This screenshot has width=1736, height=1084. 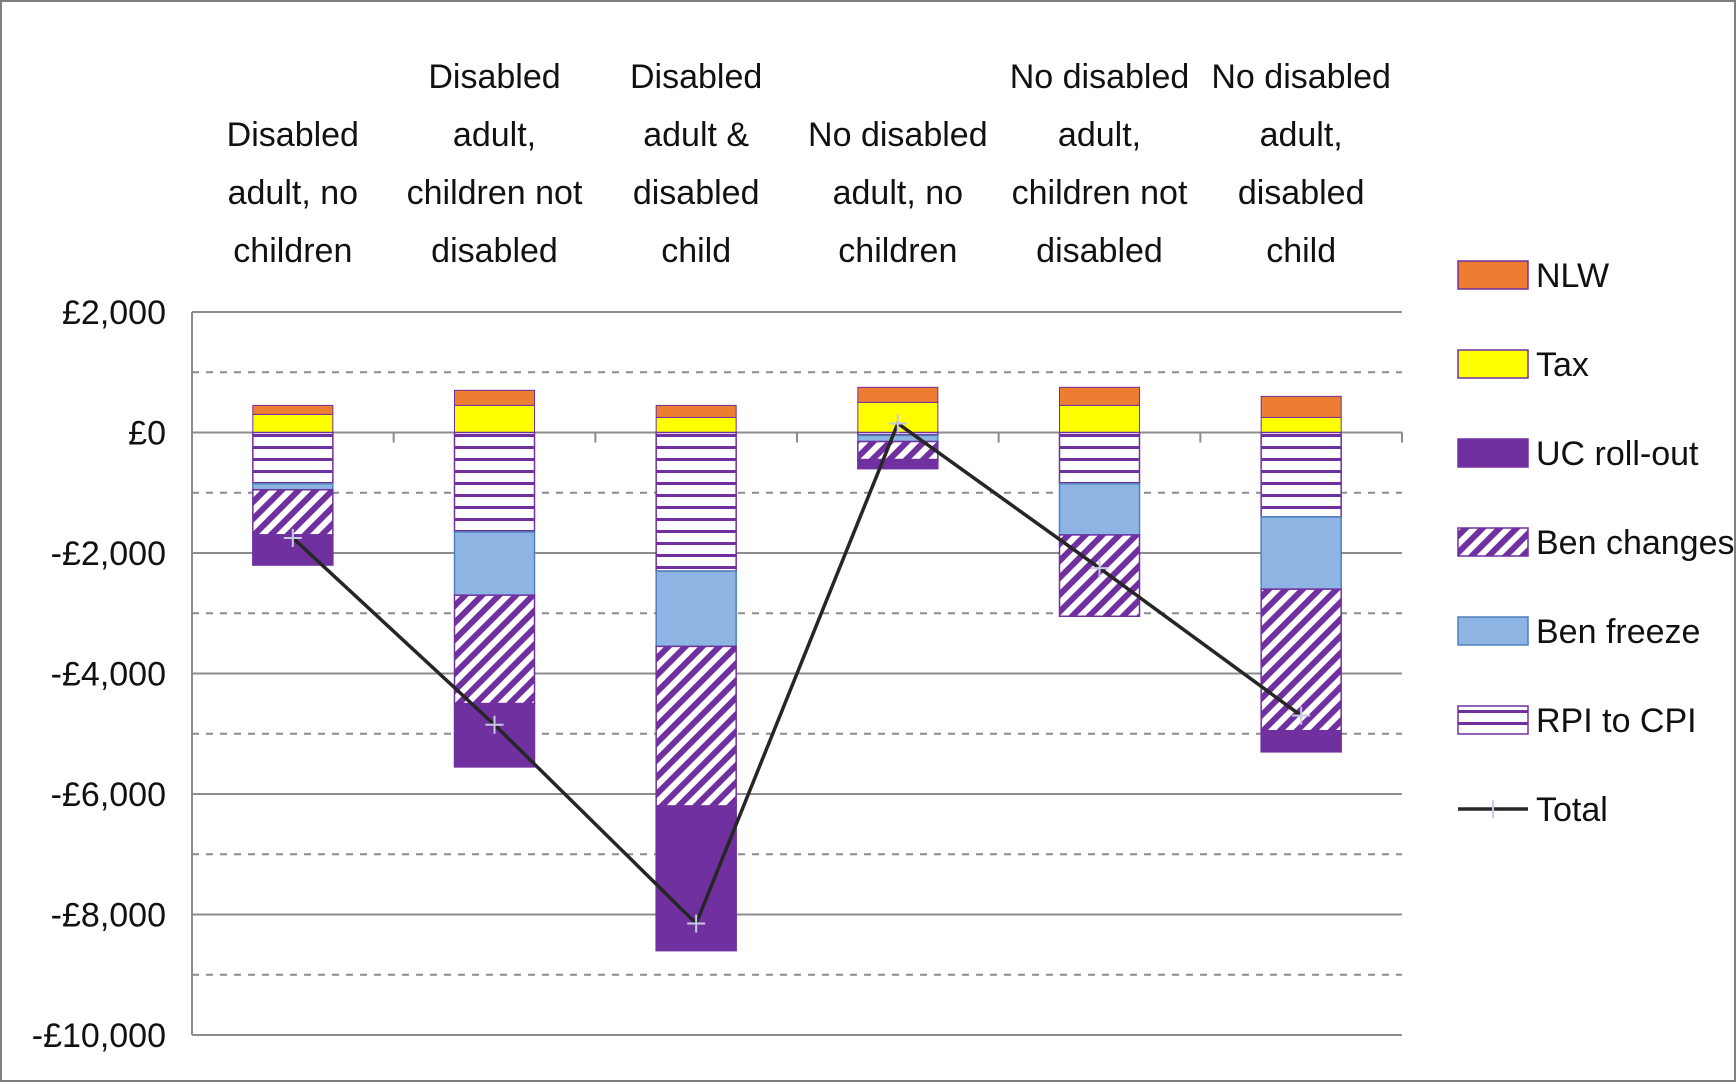 I want to click on category-label: No disabled adult, disabled child, so click(x=1301, y=164).